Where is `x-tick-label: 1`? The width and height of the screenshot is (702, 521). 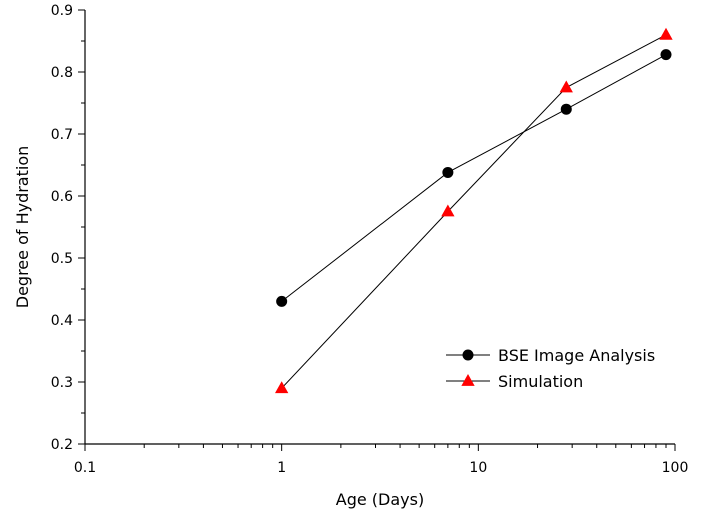 x-tick-label: 1 is located at coordinates (281, 468).